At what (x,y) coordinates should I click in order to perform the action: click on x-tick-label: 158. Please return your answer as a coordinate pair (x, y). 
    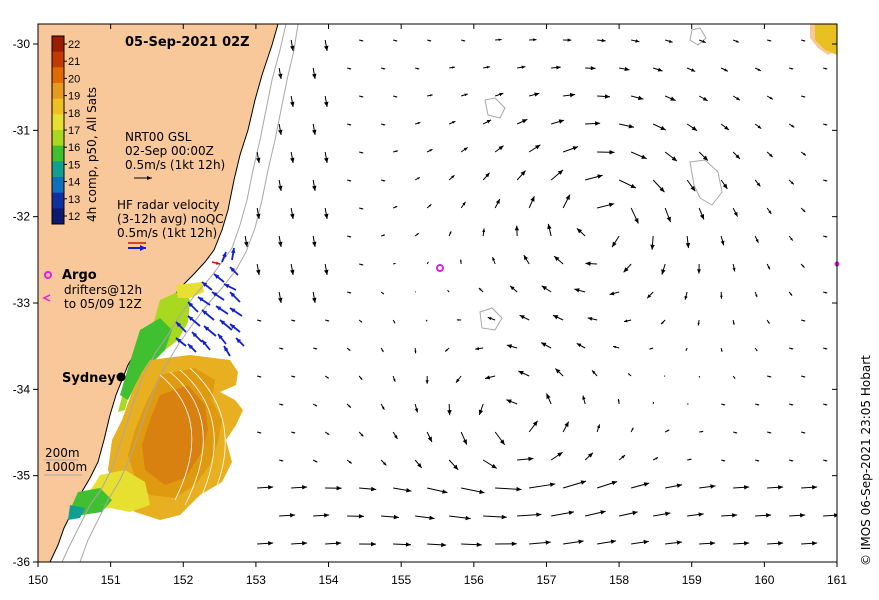
    Looking at the image, I should click on (619, 580).